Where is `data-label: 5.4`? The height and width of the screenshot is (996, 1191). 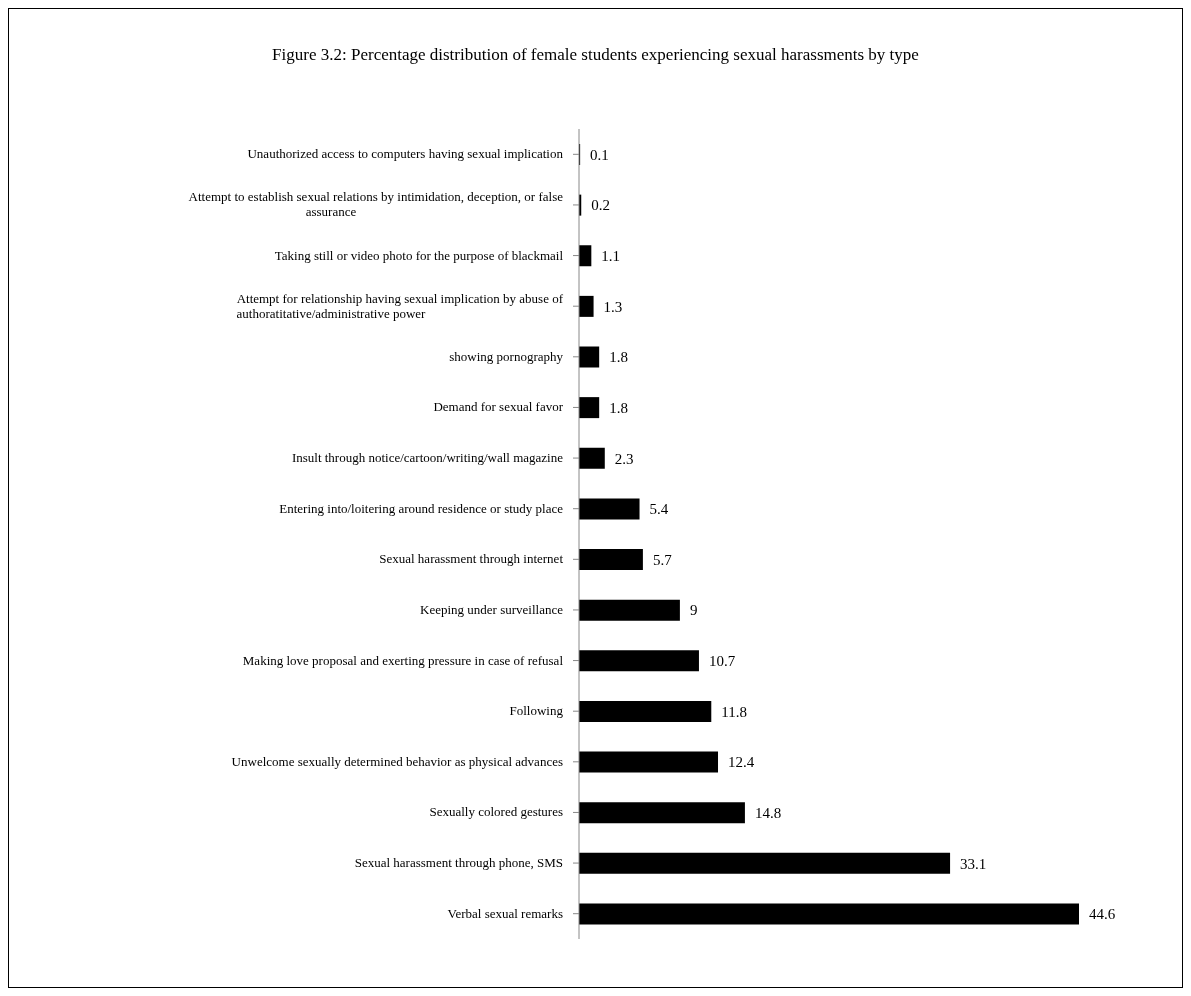
data-label: 5.4 is located at coordinates (659, 509).